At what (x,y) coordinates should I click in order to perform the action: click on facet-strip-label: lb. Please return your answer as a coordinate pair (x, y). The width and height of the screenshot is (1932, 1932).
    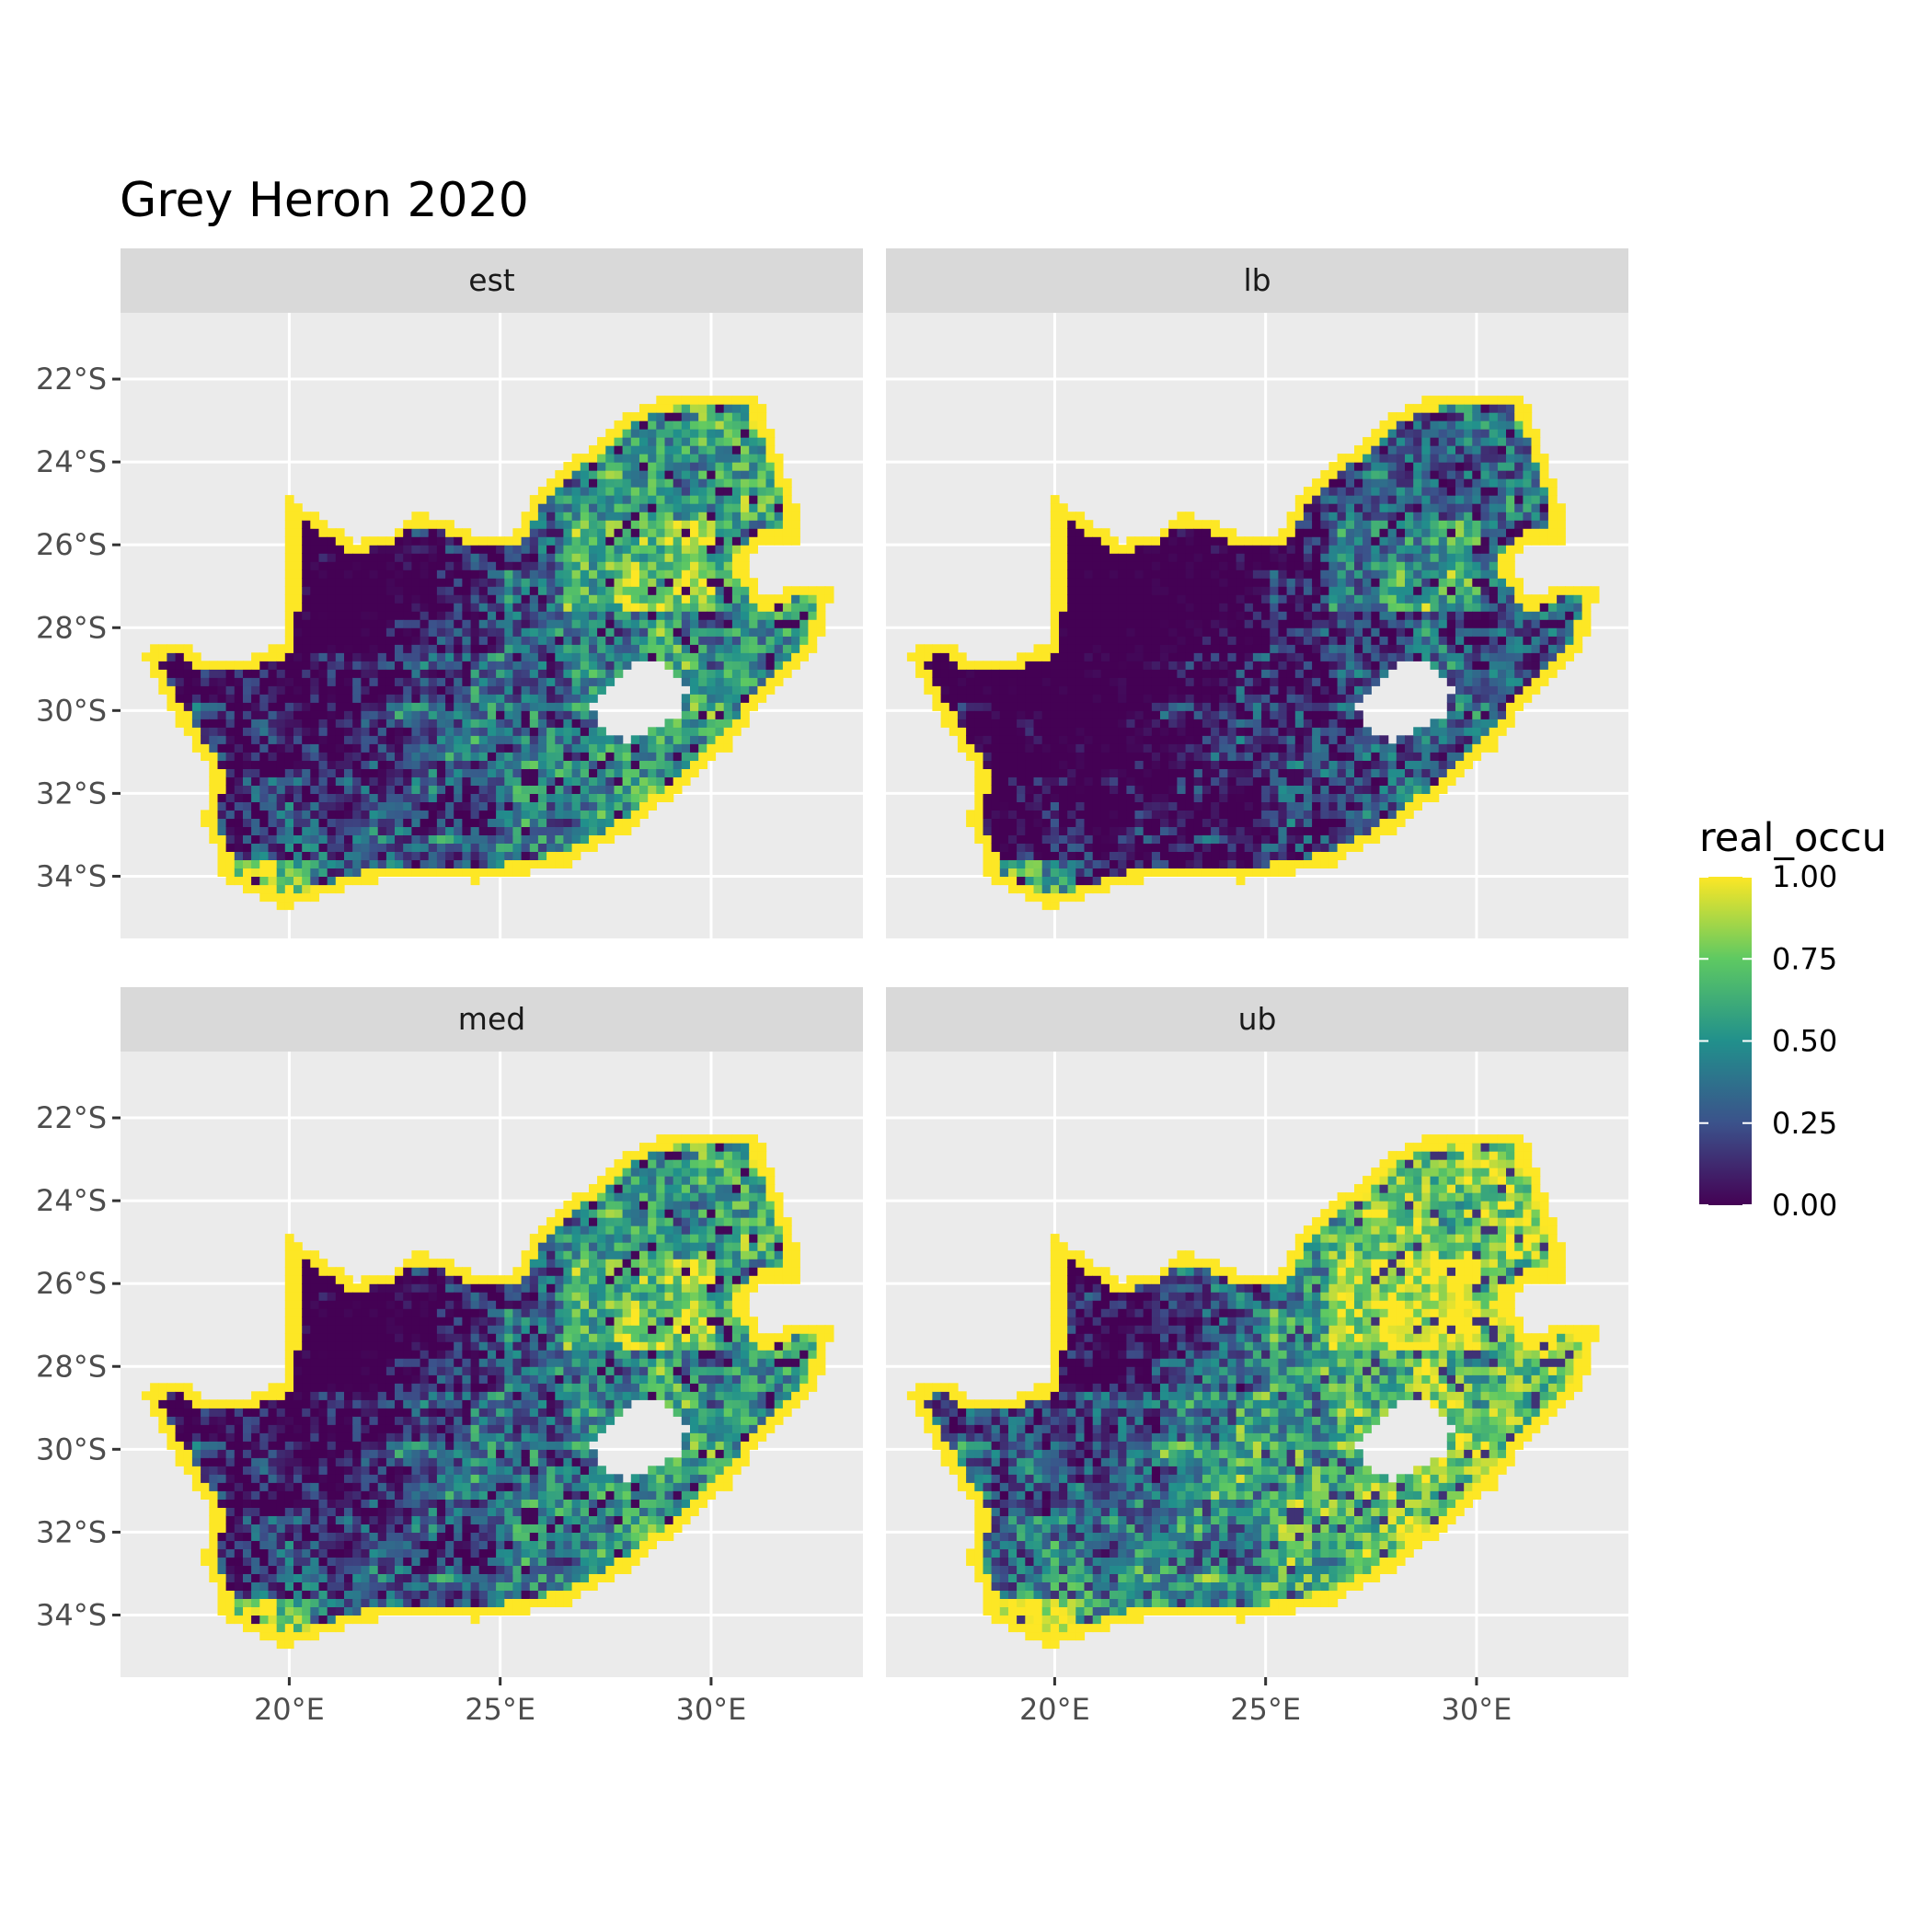
    Looking at the image, I should click on (1257, 280).